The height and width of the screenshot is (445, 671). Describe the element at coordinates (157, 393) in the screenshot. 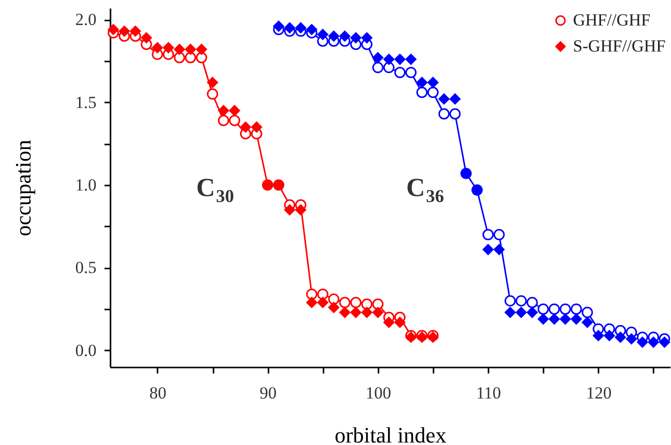

I see `x-tick-label: 80` at that location.